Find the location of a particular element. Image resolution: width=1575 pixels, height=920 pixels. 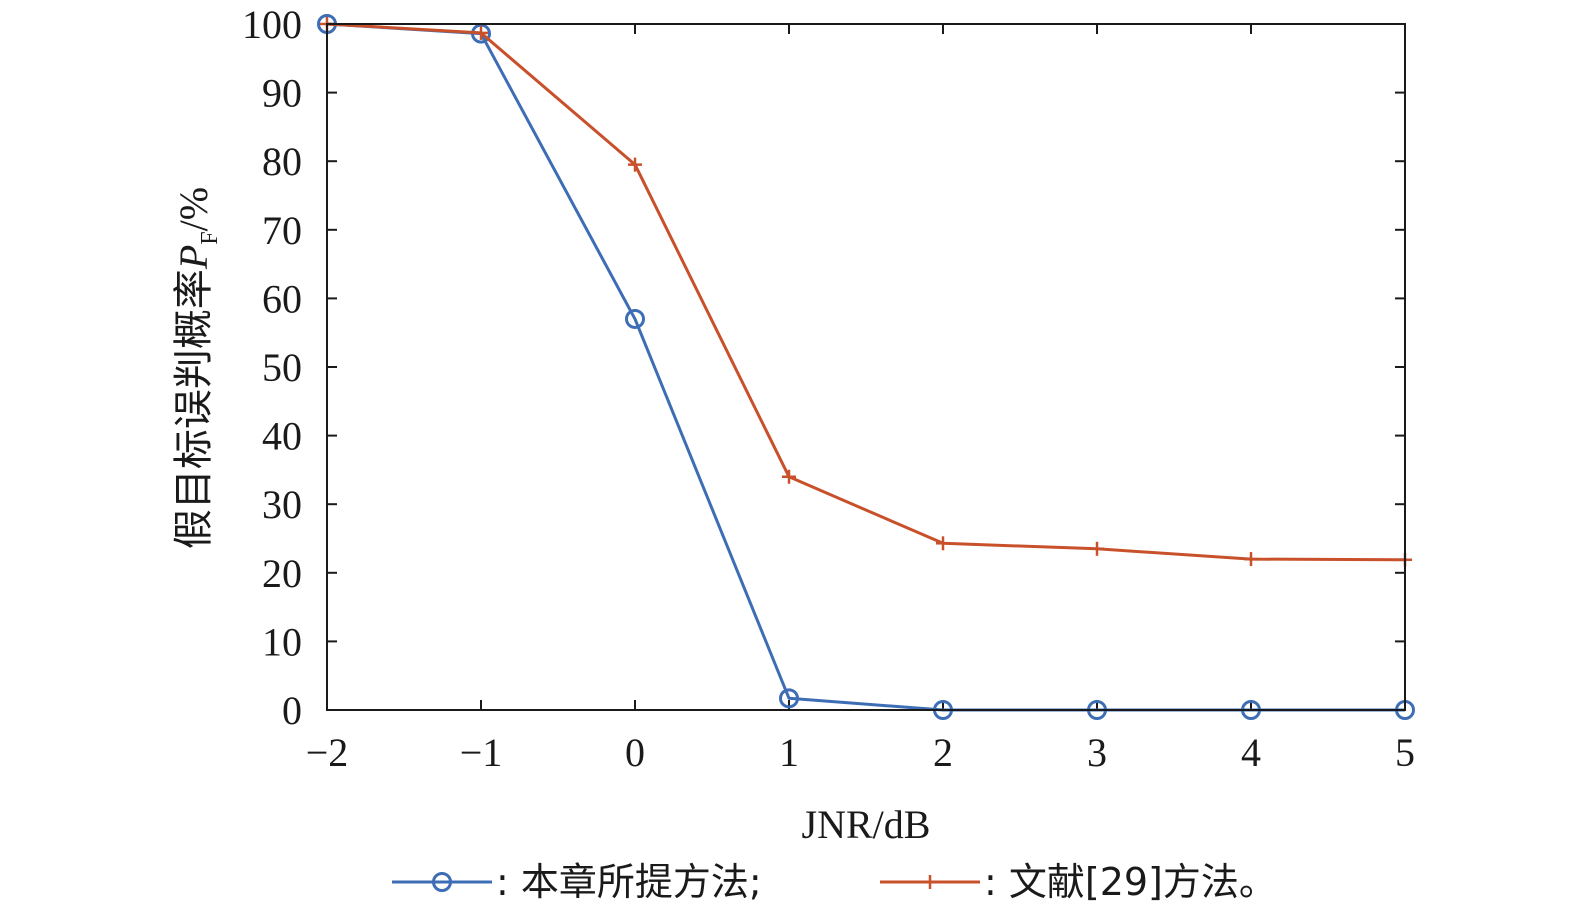

y-axis-title-unit: /% is located at coordinates (193, 209).